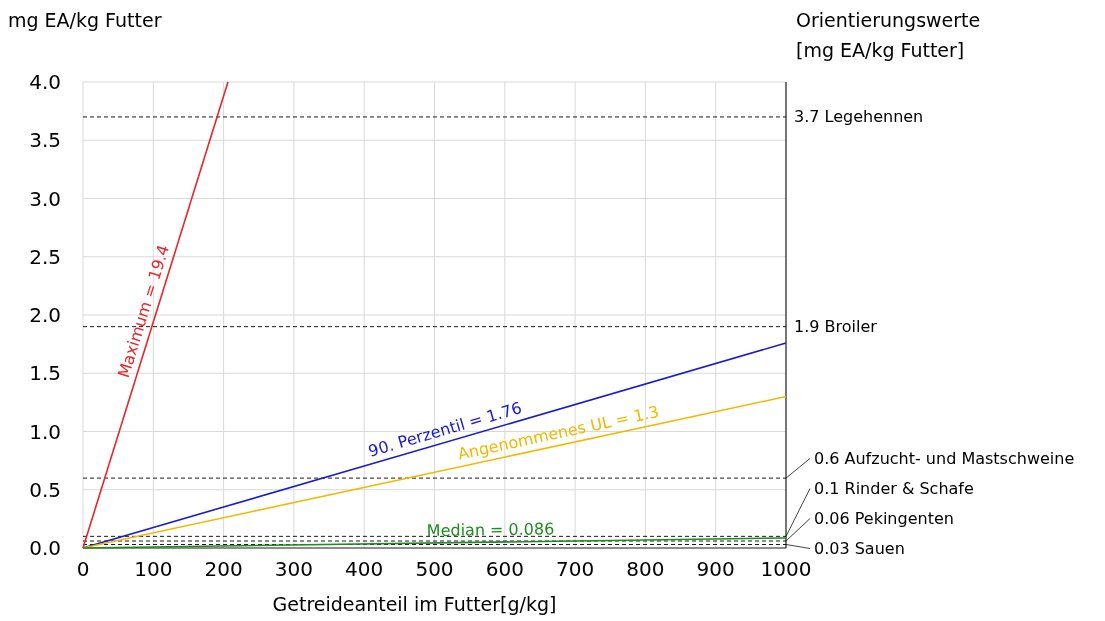 This screenshot has height=621, width=1105. Describe the element at coordinates (45, 548) in the screenshot. I see `y-tick-label: 0.0` at that location.